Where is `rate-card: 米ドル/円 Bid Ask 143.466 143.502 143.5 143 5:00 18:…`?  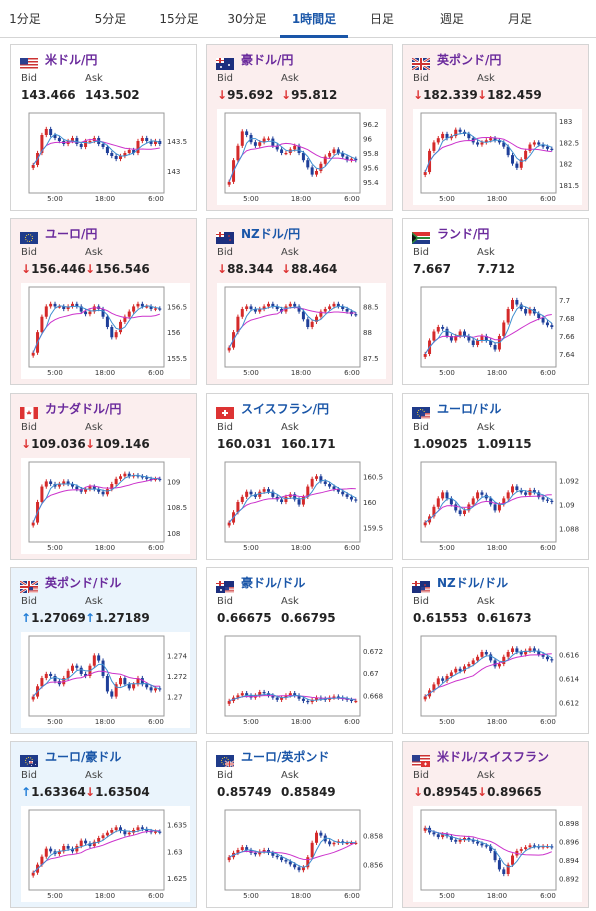
rate-card: 米ドル/円 Bid Ask 143.466 143.502 143.5 143 5:00 18:… is located at coordinates (103, 127).